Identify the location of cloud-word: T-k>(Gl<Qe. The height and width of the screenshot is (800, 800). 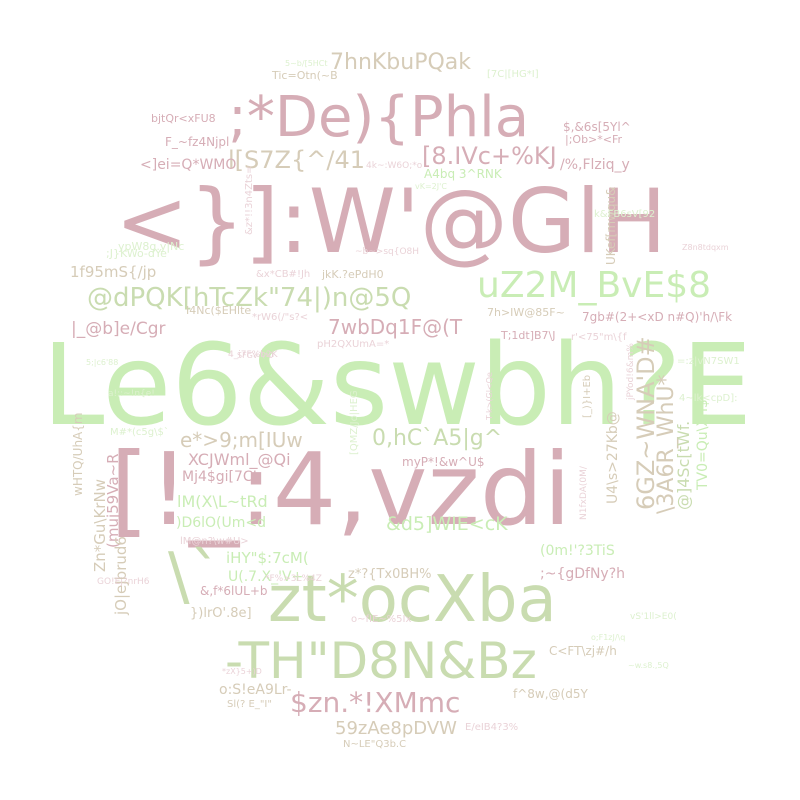
(489, 396).